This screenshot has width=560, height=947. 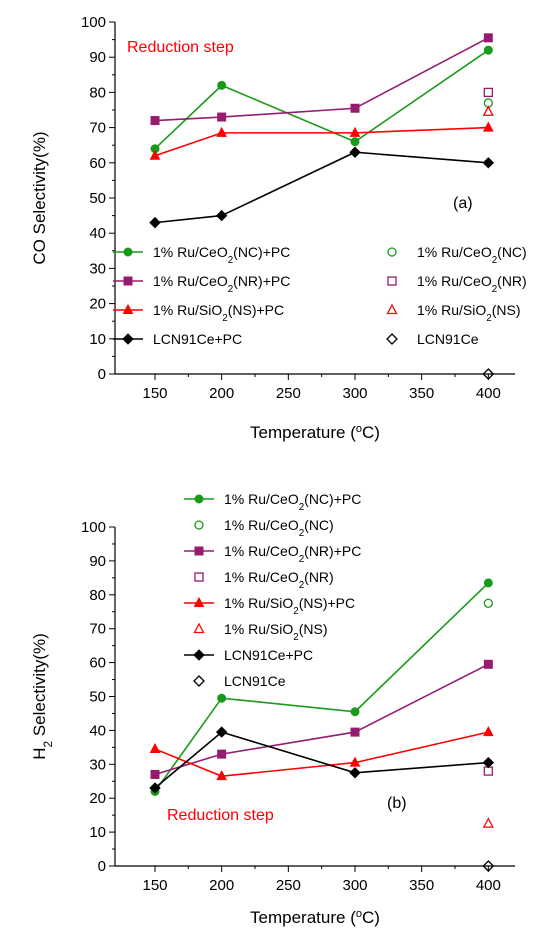 What do you see at coordinates (289, 606) in the screenshot?
I see `legend-label: 1% Ru/SiO2(NS)+PC` at bounding box center [289, 606].